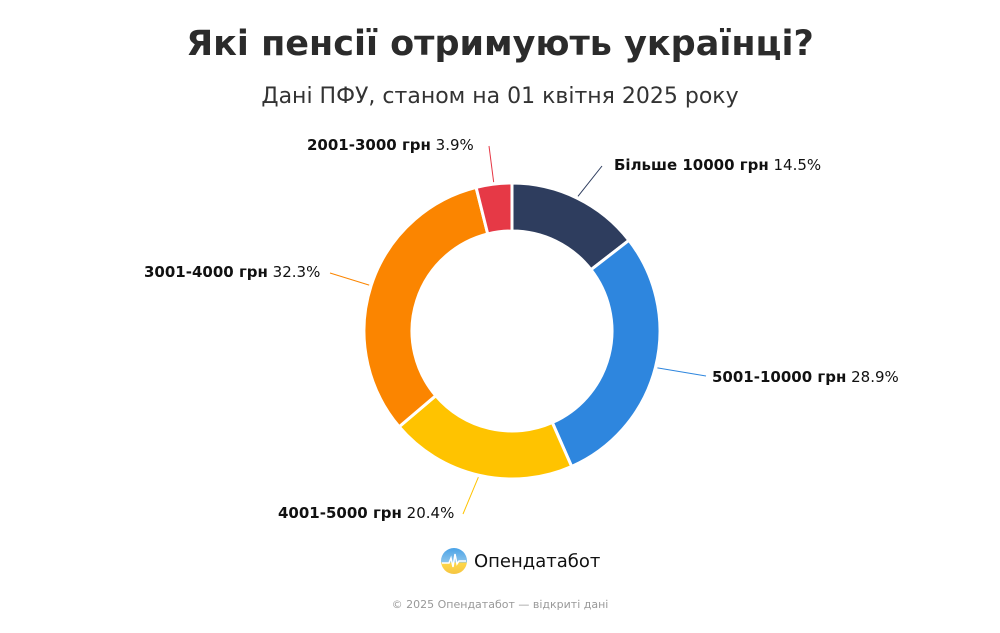 Image resolution: width=1000 pixels, height=633 pixels. I want to click on brand-name: Опендатабот, so click(537, 561).